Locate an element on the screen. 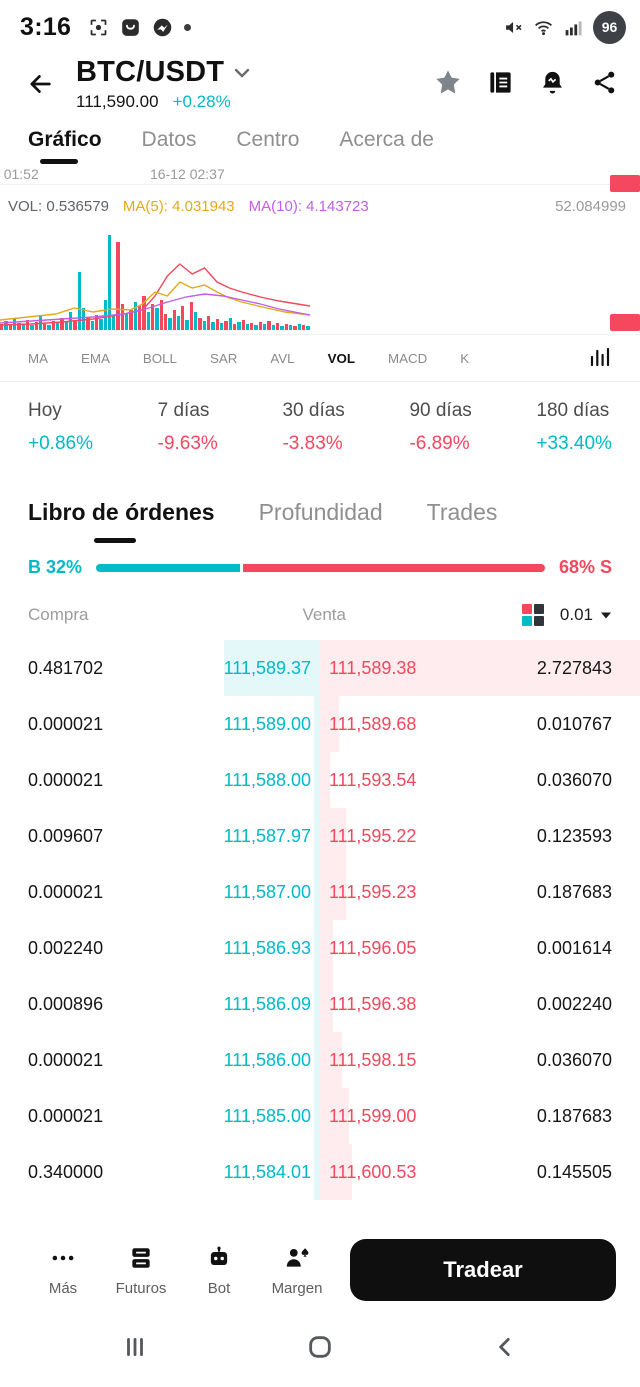  buy-price: 111,589.37 is located at coordinates (267, 667).